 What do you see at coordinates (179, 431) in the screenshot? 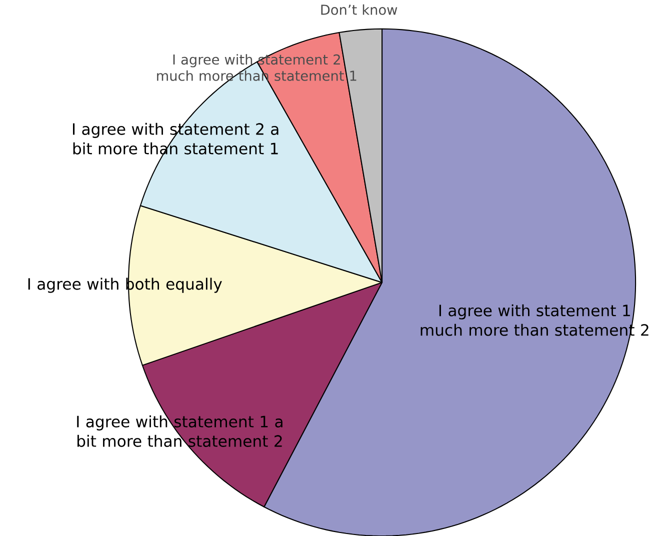
I see `slice-label: I agree with statement 1 a bit more than statement 2` at bounding box center [179, 431].